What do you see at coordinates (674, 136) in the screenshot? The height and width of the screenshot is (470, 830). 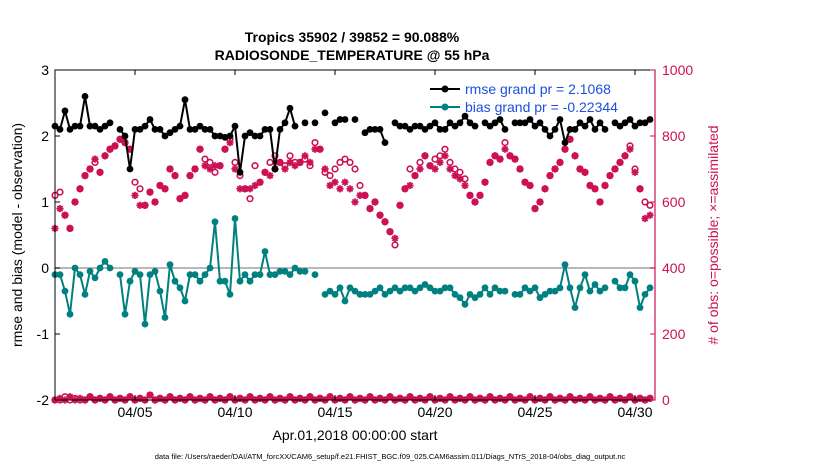 I see `y-right-tick-label-4: 800` at bounding box center [674, 136].